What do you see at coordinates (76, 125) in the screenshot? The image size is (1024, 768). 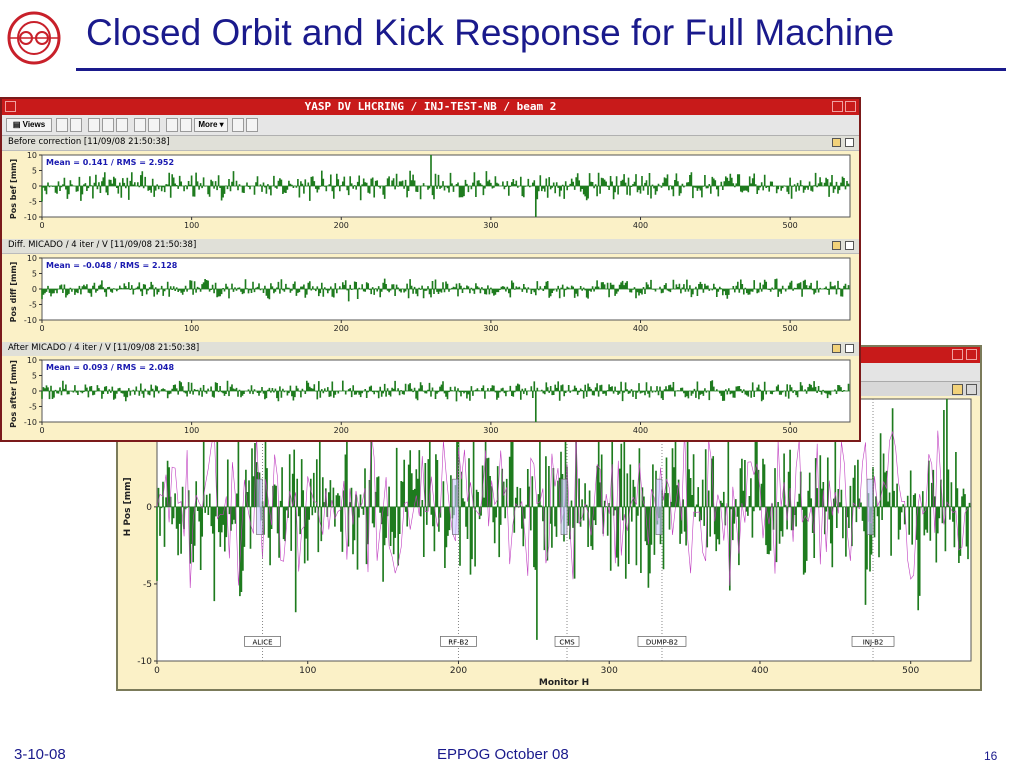 I see `layout-2-button` at bounding box center [76, 125].